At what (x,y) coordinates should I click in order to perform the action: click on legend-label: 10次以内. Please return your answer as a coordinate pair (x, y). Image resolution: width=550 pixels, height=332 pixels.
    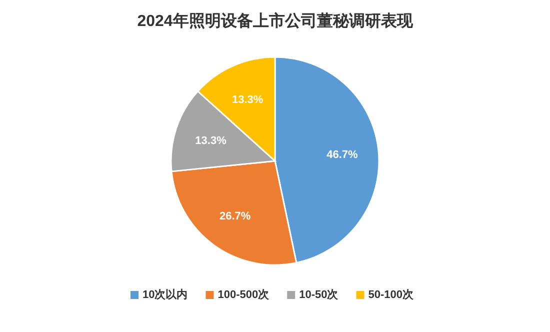
    Looking at the image, I should click on (165, 294).